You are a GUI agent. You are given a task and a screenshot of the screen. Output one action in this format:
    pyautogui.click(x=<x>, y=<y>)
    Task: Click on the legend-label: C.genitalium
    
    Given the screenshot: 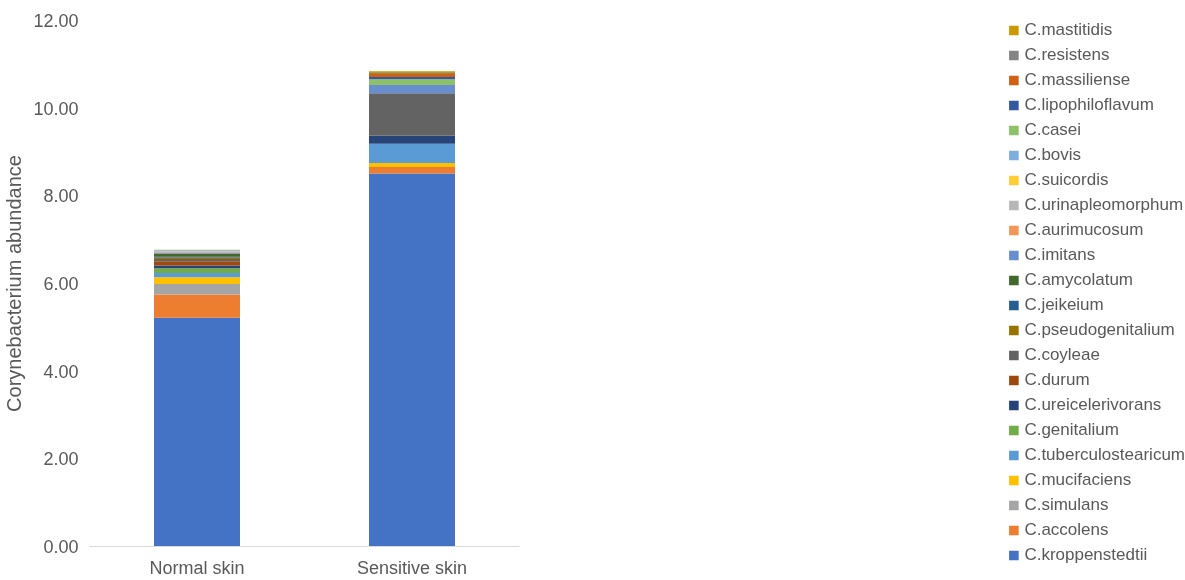 What is the action you would take?
    pyautogui.click(x=1071, y=430)
    